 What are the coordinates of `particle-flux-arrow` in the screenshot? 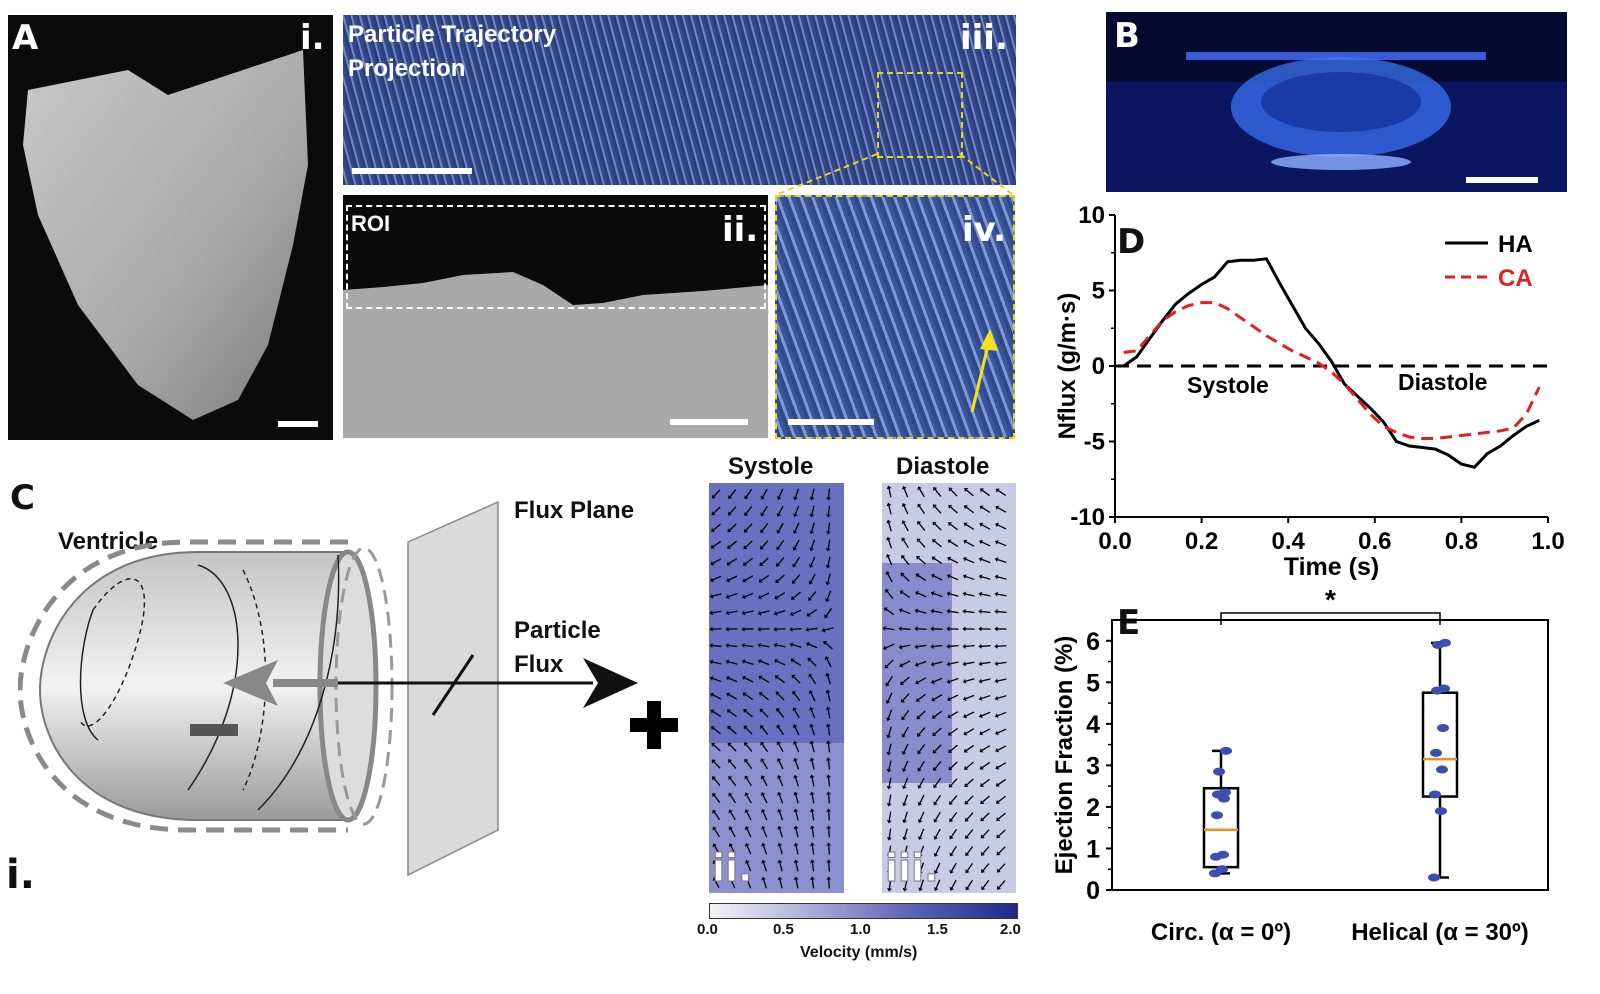 It's located at (610, 683).